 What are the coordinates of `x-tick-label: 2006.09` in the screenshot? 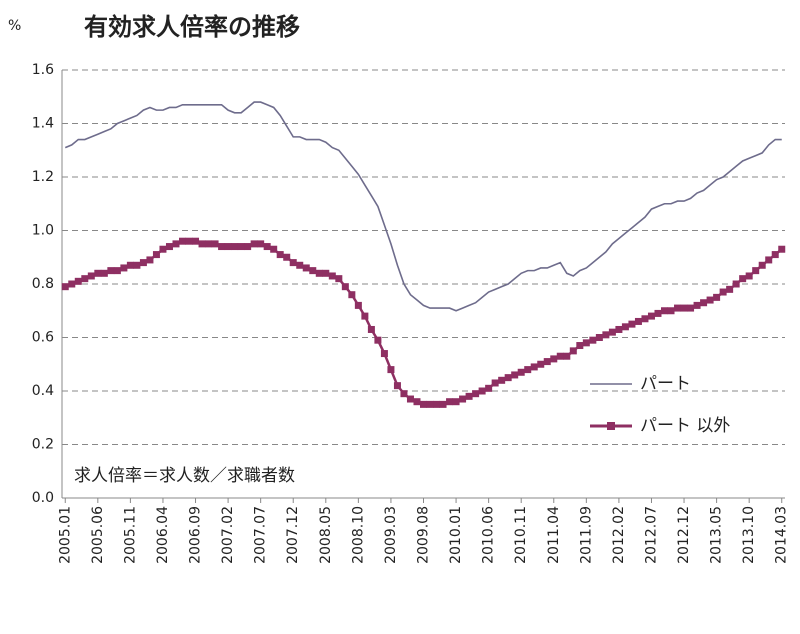 It's located at (196, 535).